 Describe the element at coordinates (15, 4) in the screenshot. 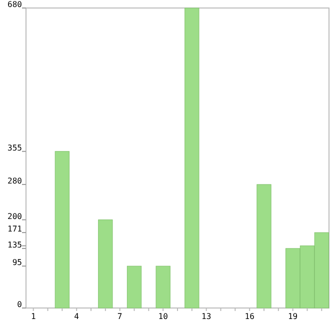

I see `y-tick-label: 680` at that location.